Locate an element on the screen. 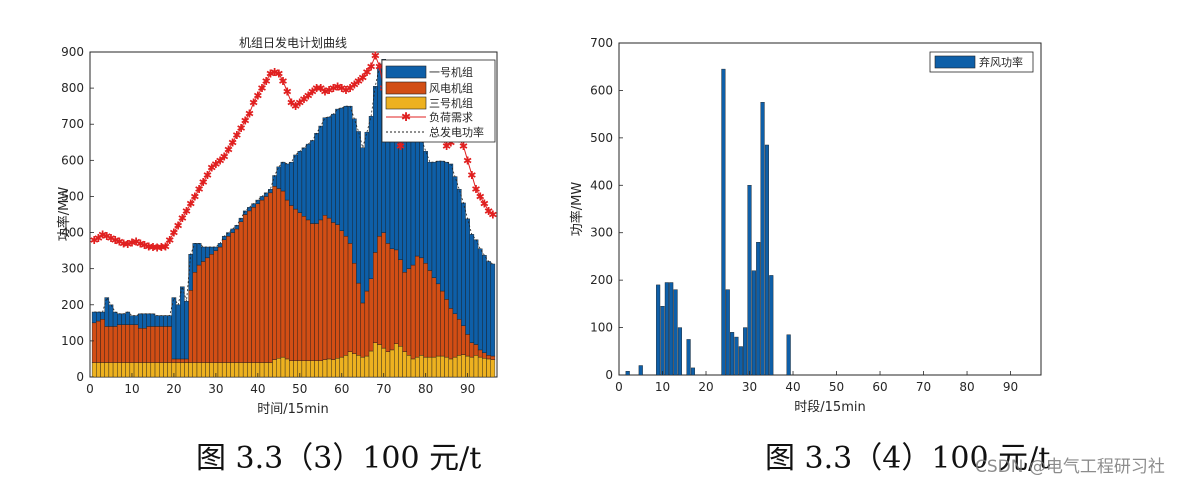 This screenshot has height=483, width=1200. y-axis-label-left: 功率/MW is located at coordinates (64, 214).